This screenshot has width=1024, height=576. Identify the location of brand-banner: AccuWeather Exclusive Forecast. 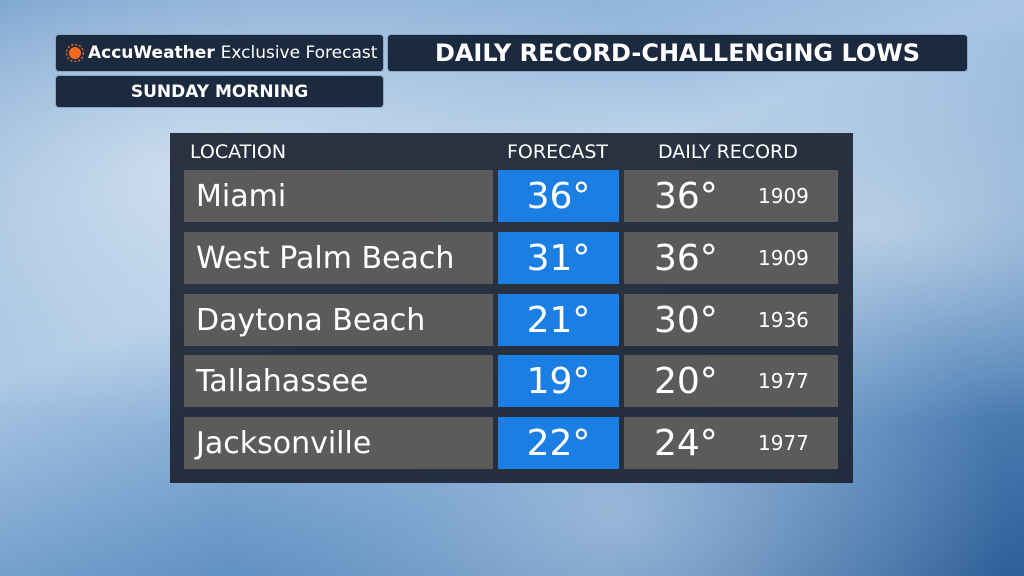
(219, 53).